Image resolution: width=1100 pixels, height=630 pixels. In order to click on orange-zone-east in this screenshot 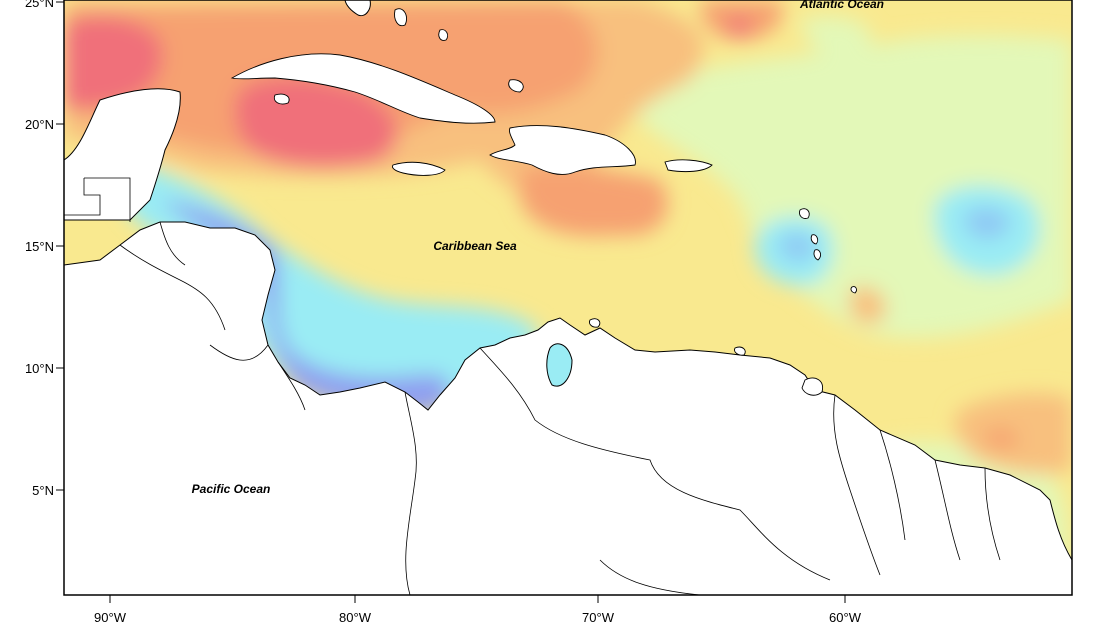, I will do `click(594, 201)`.